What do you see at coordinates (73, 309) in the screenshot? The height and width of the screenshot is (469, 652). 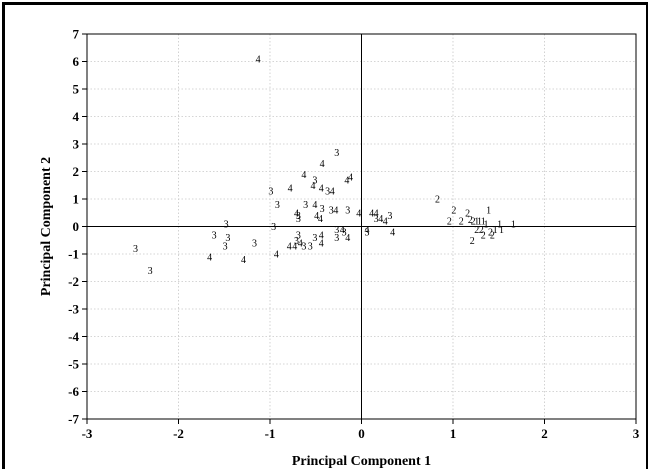 I see `y-tick-label: -3` at bounding box center [73, 309].